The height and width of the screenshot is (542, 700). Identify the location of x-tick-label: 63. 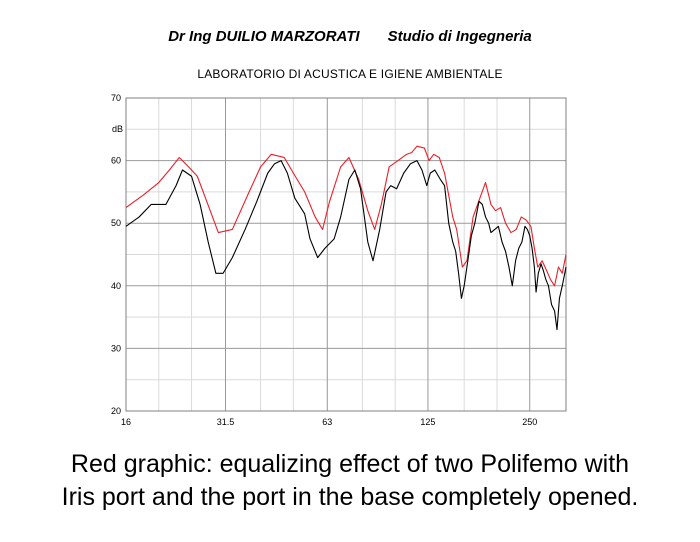
(327, 422).